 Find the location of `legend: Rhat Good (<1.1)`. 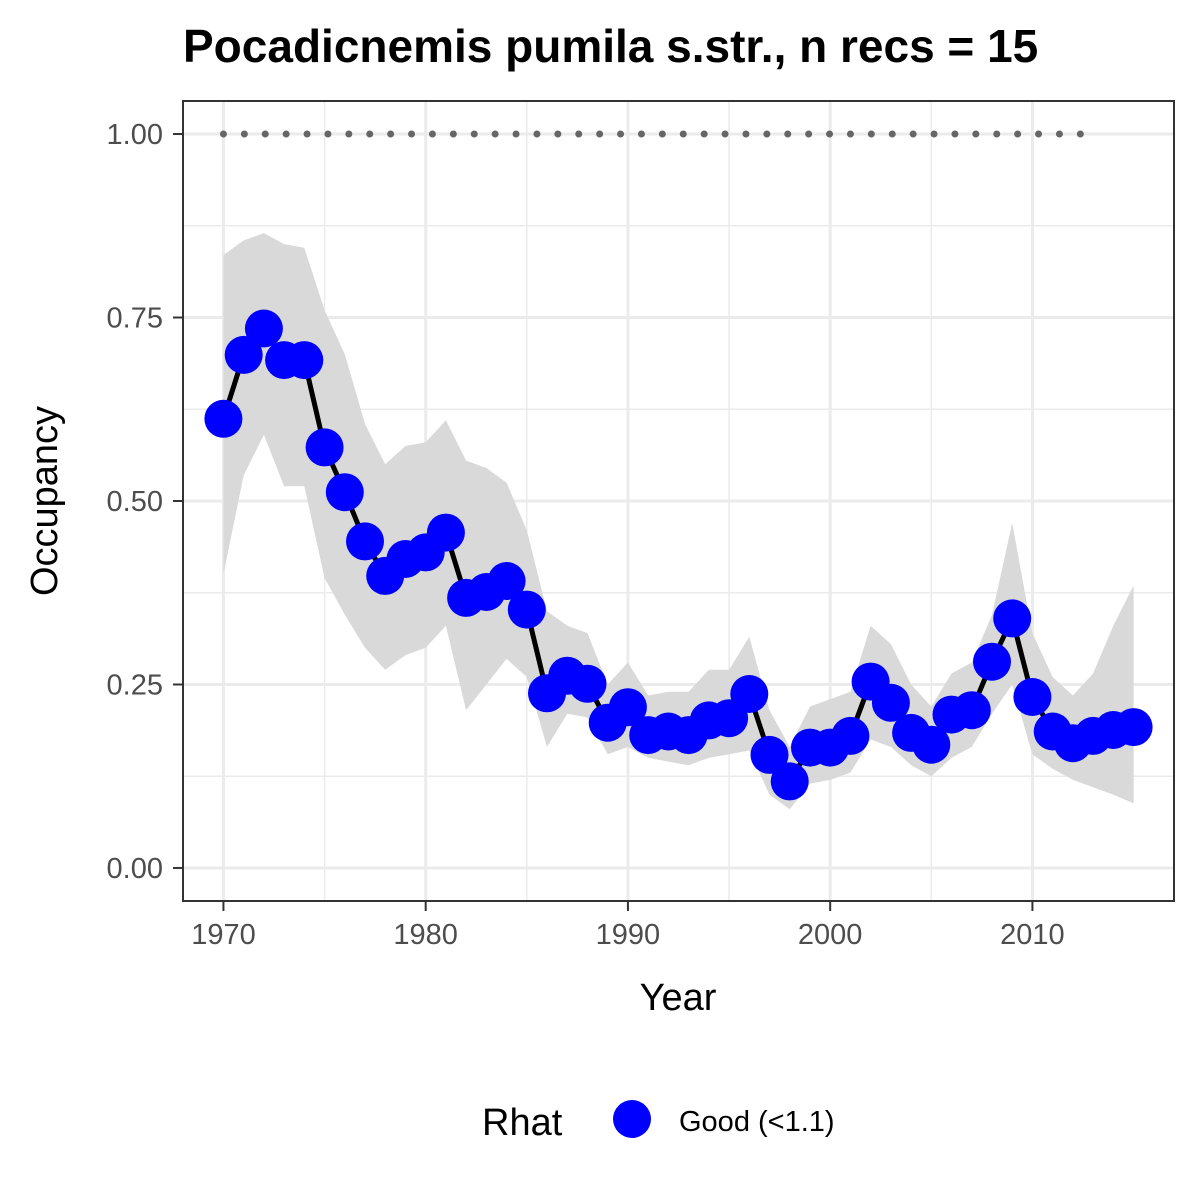

legend: Rhat Good (<1.1) is located at coordinates (658, 1122).